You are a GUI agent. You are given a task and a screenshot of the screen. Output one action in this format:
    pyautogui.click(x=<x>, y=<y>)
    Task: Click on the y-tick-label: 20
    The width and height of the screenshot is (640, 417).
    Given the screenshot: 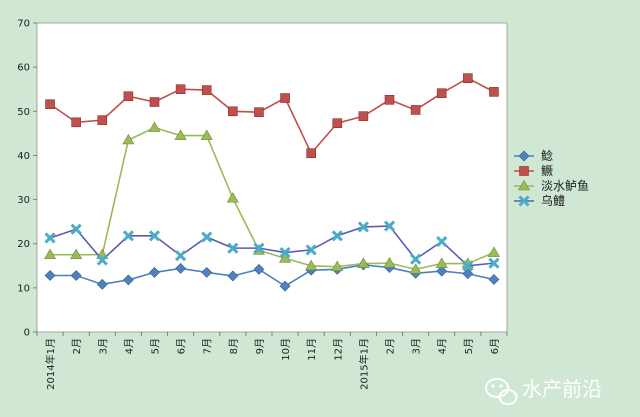 What is the action you would take?
    pyautogui.click(x=23, y=244)
    